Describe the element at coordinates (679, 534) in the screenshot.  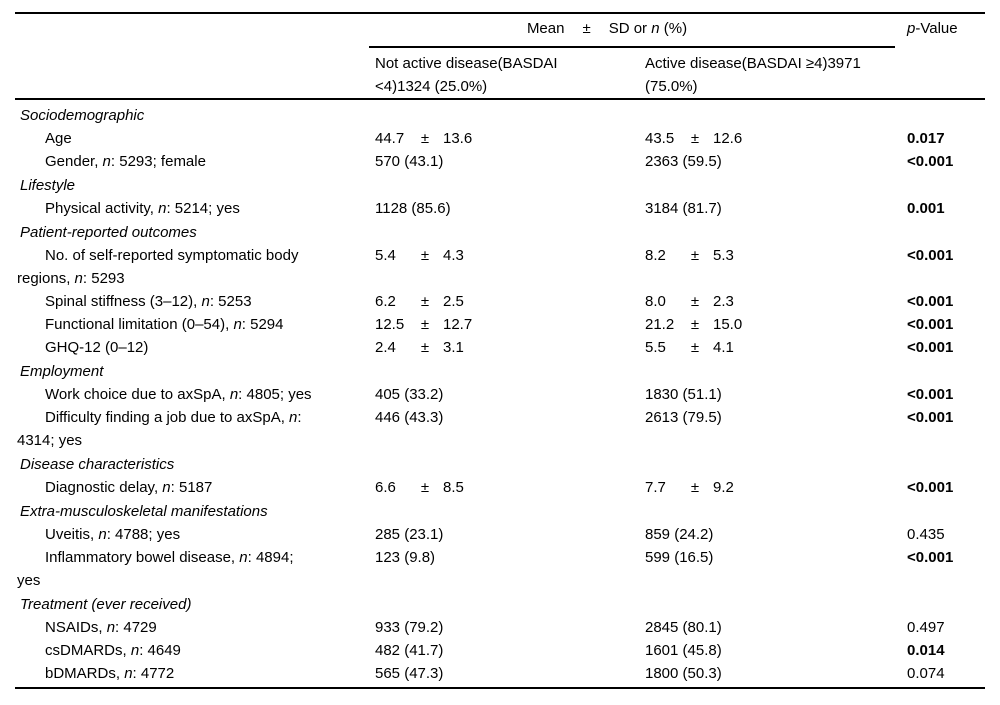
I see `cell-active-disease: 859 (24.2)` at that location.